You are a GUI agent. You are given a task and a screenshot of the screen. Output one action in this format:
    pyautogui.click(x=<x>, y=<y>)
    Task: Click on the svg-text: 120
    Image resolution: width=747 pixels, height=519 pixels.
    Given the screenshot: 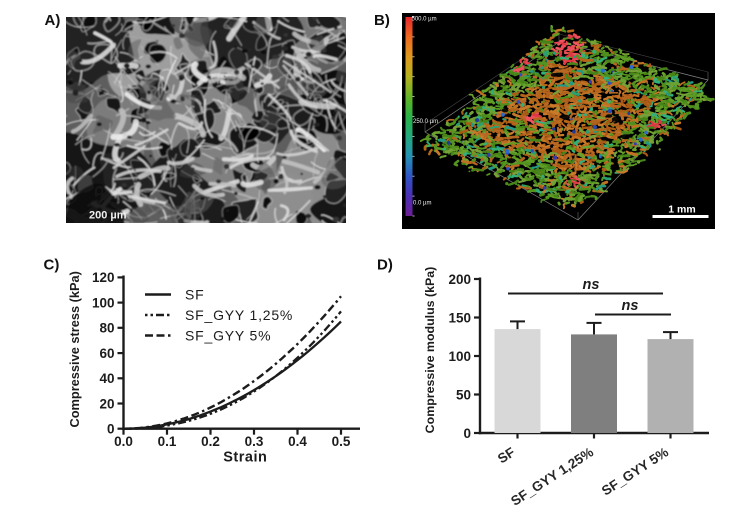 What is the action you would take?
    pyautogui.click(x=103, y=277)
    